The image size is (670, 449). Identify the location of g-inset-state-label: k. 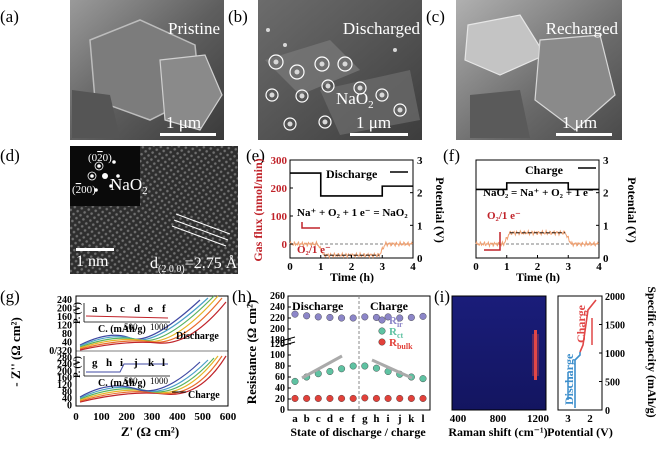
(151, 363).